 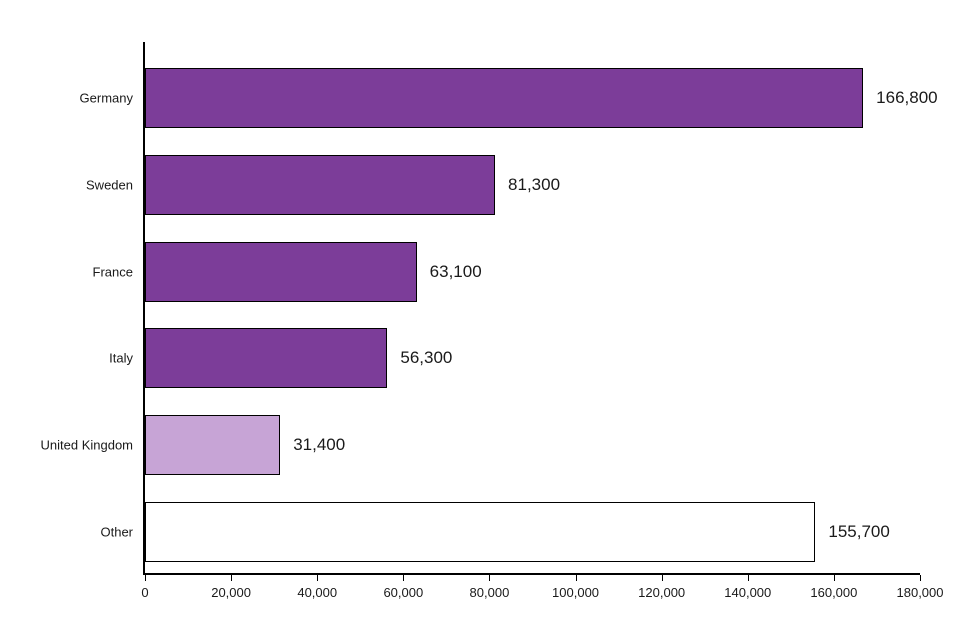 I want to click on x-axis-tick-label: 100,000, so click(x=576, y=592).